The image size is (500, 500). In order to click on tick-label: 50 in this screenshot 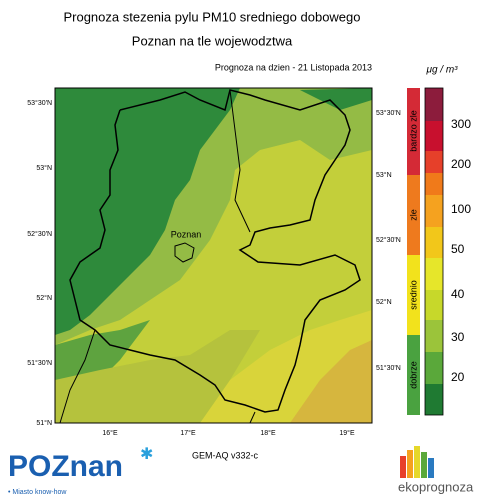, I will do `click(458, 249)`.